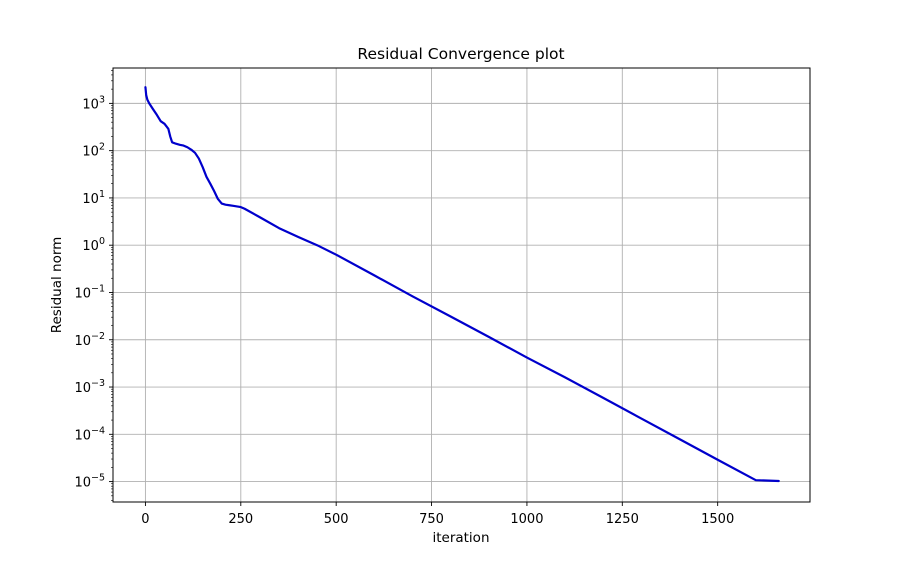  Describe the element at coordinates (145, 519) in the screenshot. I see `x-tick-label: 0` at that location.